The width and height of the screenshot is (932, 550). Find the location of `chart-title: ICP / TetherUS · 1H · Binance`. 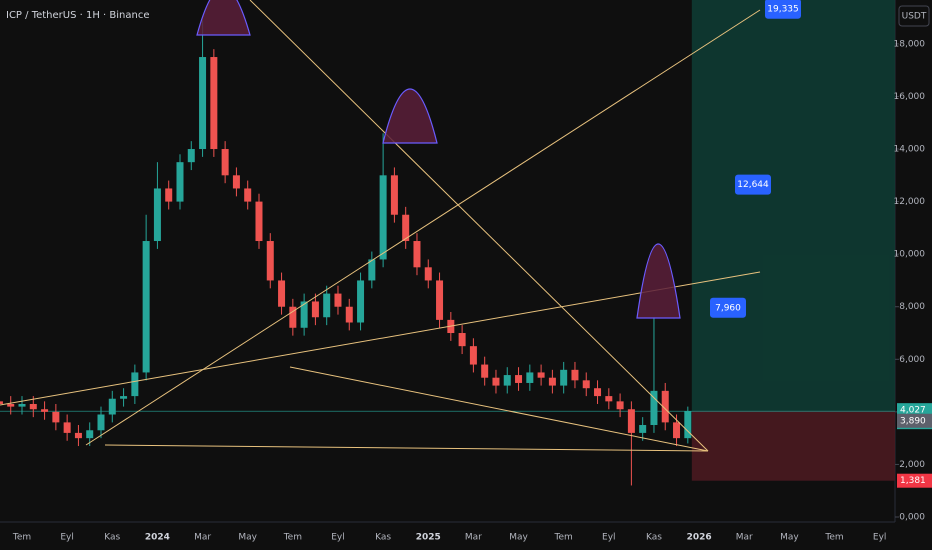

chart-title: ICP / TetherUS · 1H · Binance is located at coordinates (78, 15).